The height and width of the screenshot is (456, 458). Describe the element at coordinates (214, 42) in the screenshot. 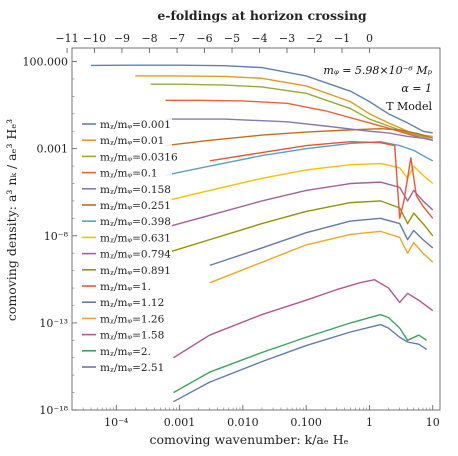

I see `top-axis: −11 −10 −9 −8 −7 −6 −5 −4 −3 −2 −1 0` at that location.